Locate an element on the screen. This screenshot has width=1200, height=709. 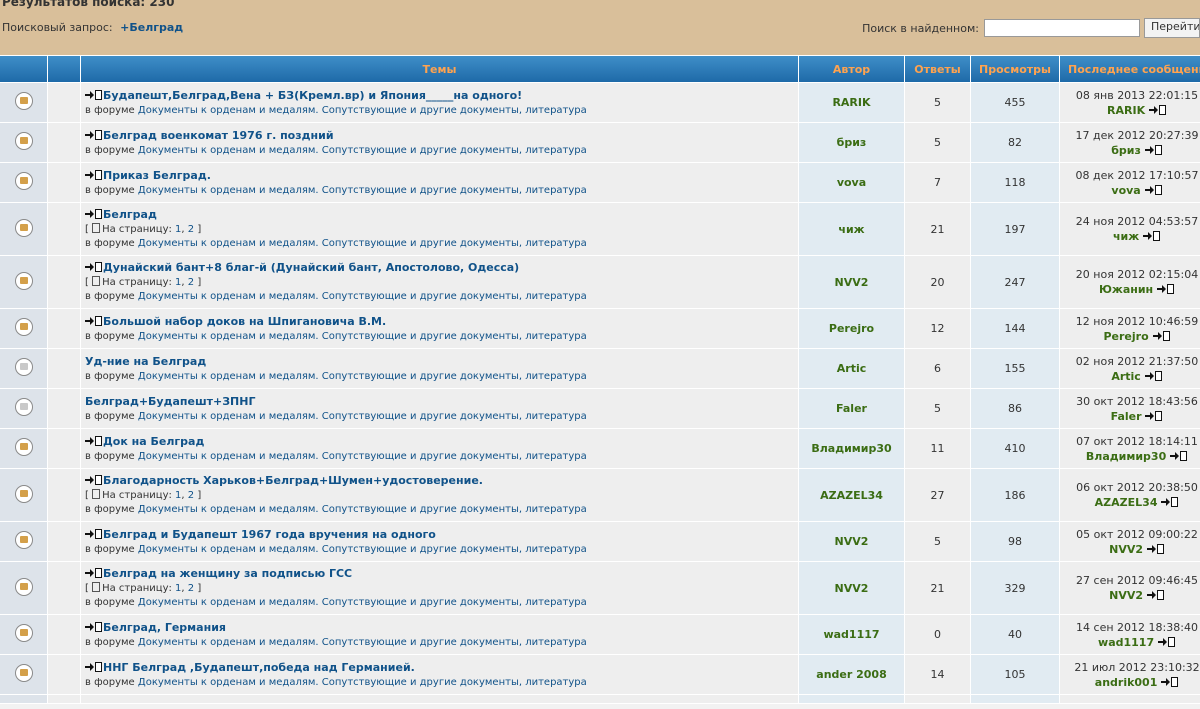
last-post-author: Владимир30 is located at coordinates (1126, 456).